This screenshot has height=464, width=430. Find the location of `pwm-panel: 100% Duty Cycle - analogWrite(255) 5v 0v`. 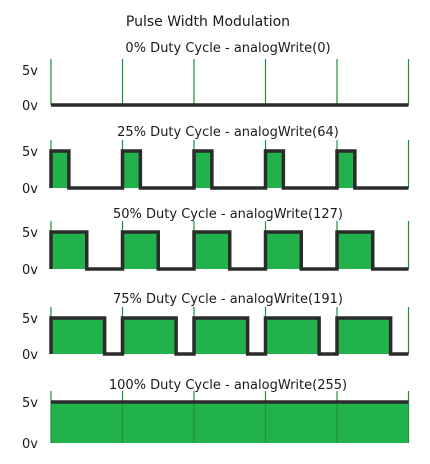

pwm-panel: 100% Duty Cycle - analogWrite(255) 5v 0v is located at coordinates (216, 415).